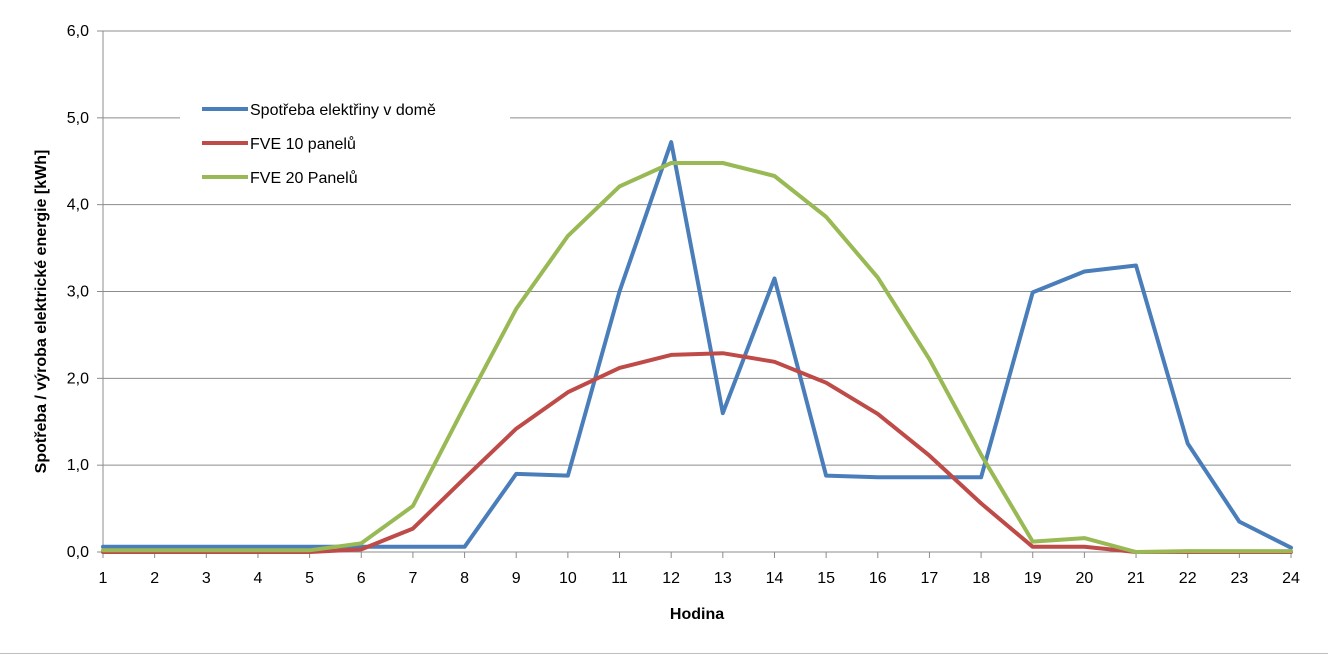 This screenshot has width=1328, height=656. What do you see at coordinates (464, 578) in the screenshot?
I see `x-tick-label: 8` at bounding box center [464, 578].